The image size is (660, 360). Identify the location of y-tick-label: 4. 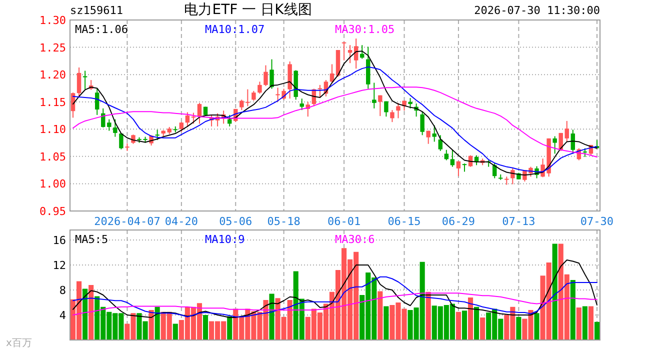
(62, 315).